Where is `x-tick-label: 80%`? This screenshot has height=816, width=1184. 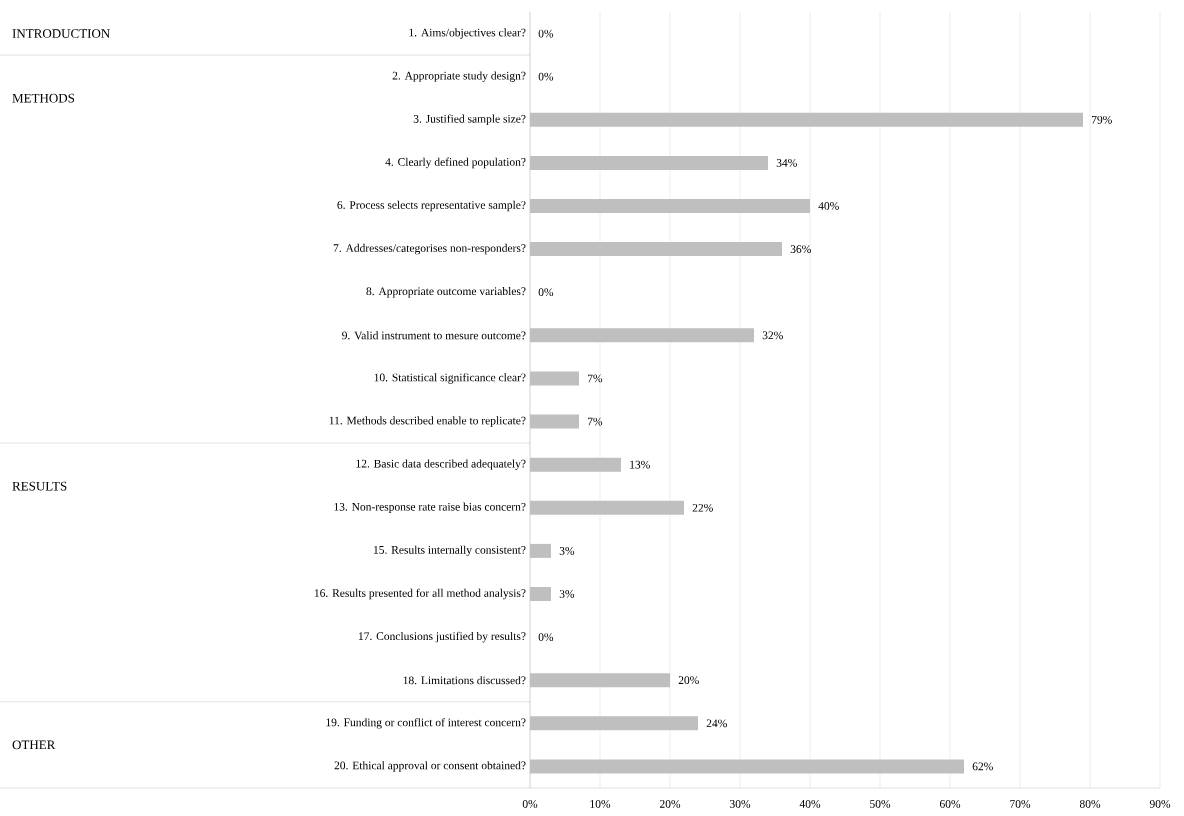 x-tick-label: 80% is located at coordinates (1090, 804).